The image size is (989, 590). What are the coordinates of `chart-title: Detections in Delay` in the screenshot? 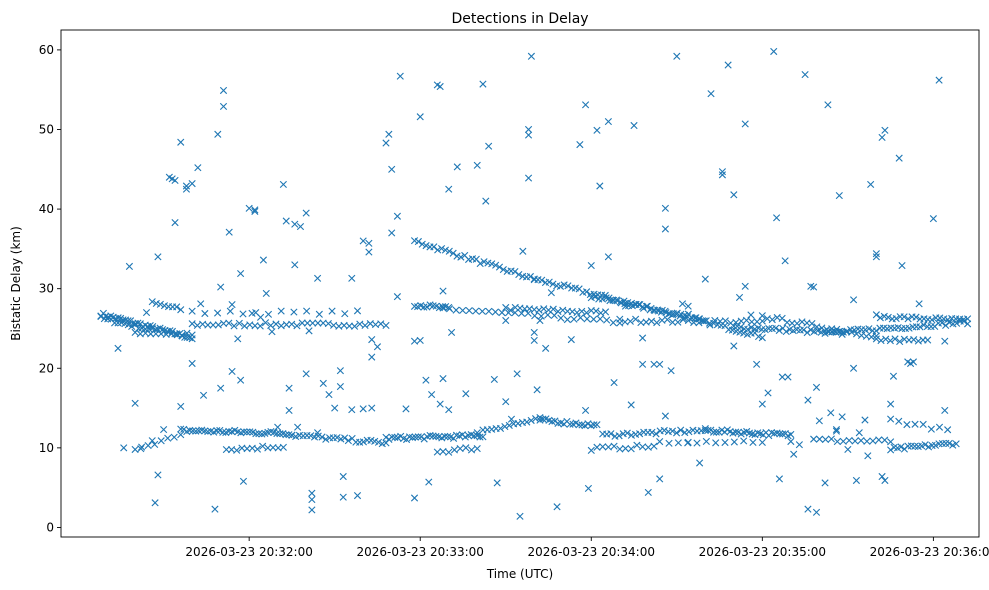 It's located at (519, 19).